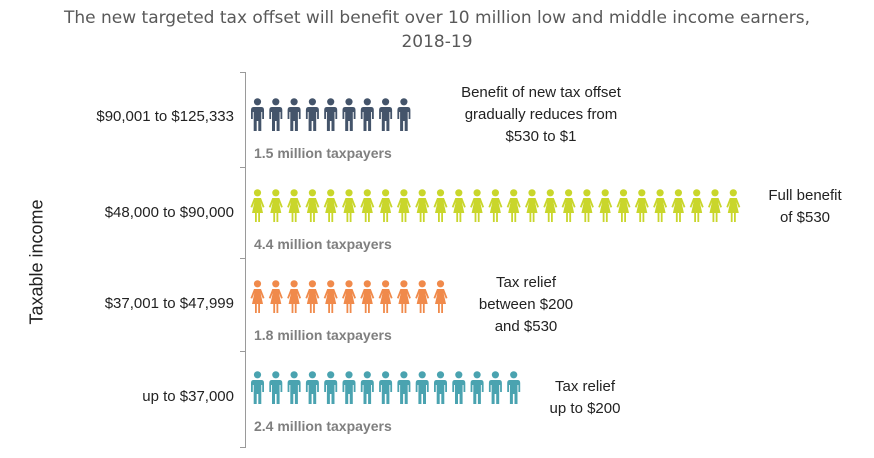 This screenshot has height=458, width=874. I want to click on category-label: up to $37,000, so click(188, 396).